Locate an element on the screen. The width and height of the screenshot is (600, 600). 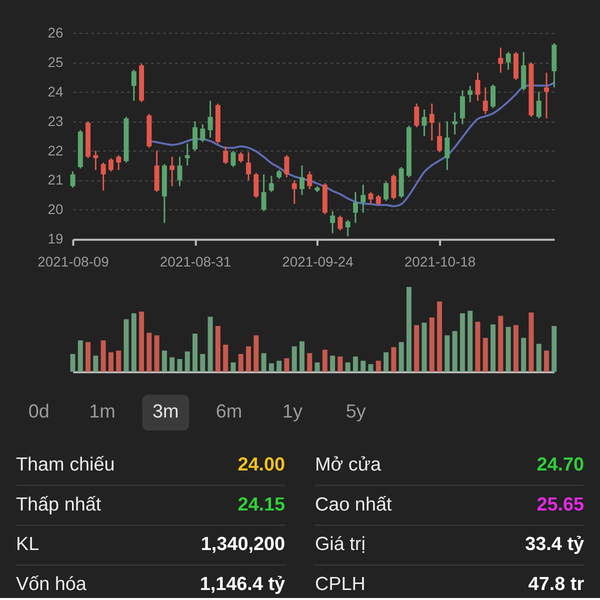
category-label: 3m is located at coordinates (165, 412).